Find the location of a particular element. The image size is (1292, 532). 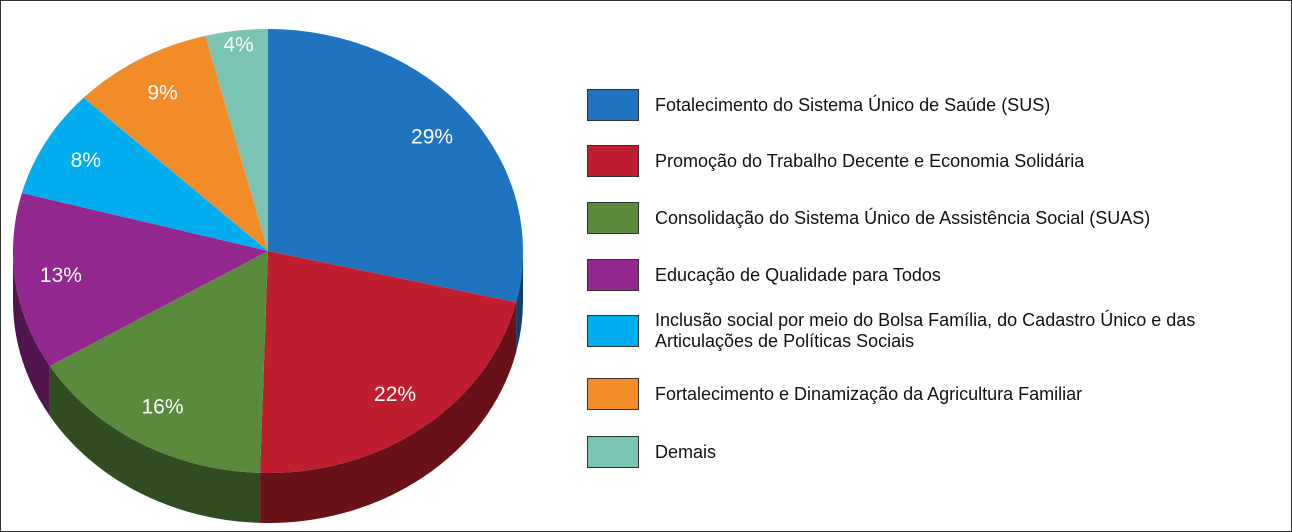

legend-label: Educação de Qualidade para Todos is located at coordinates (798, 274).